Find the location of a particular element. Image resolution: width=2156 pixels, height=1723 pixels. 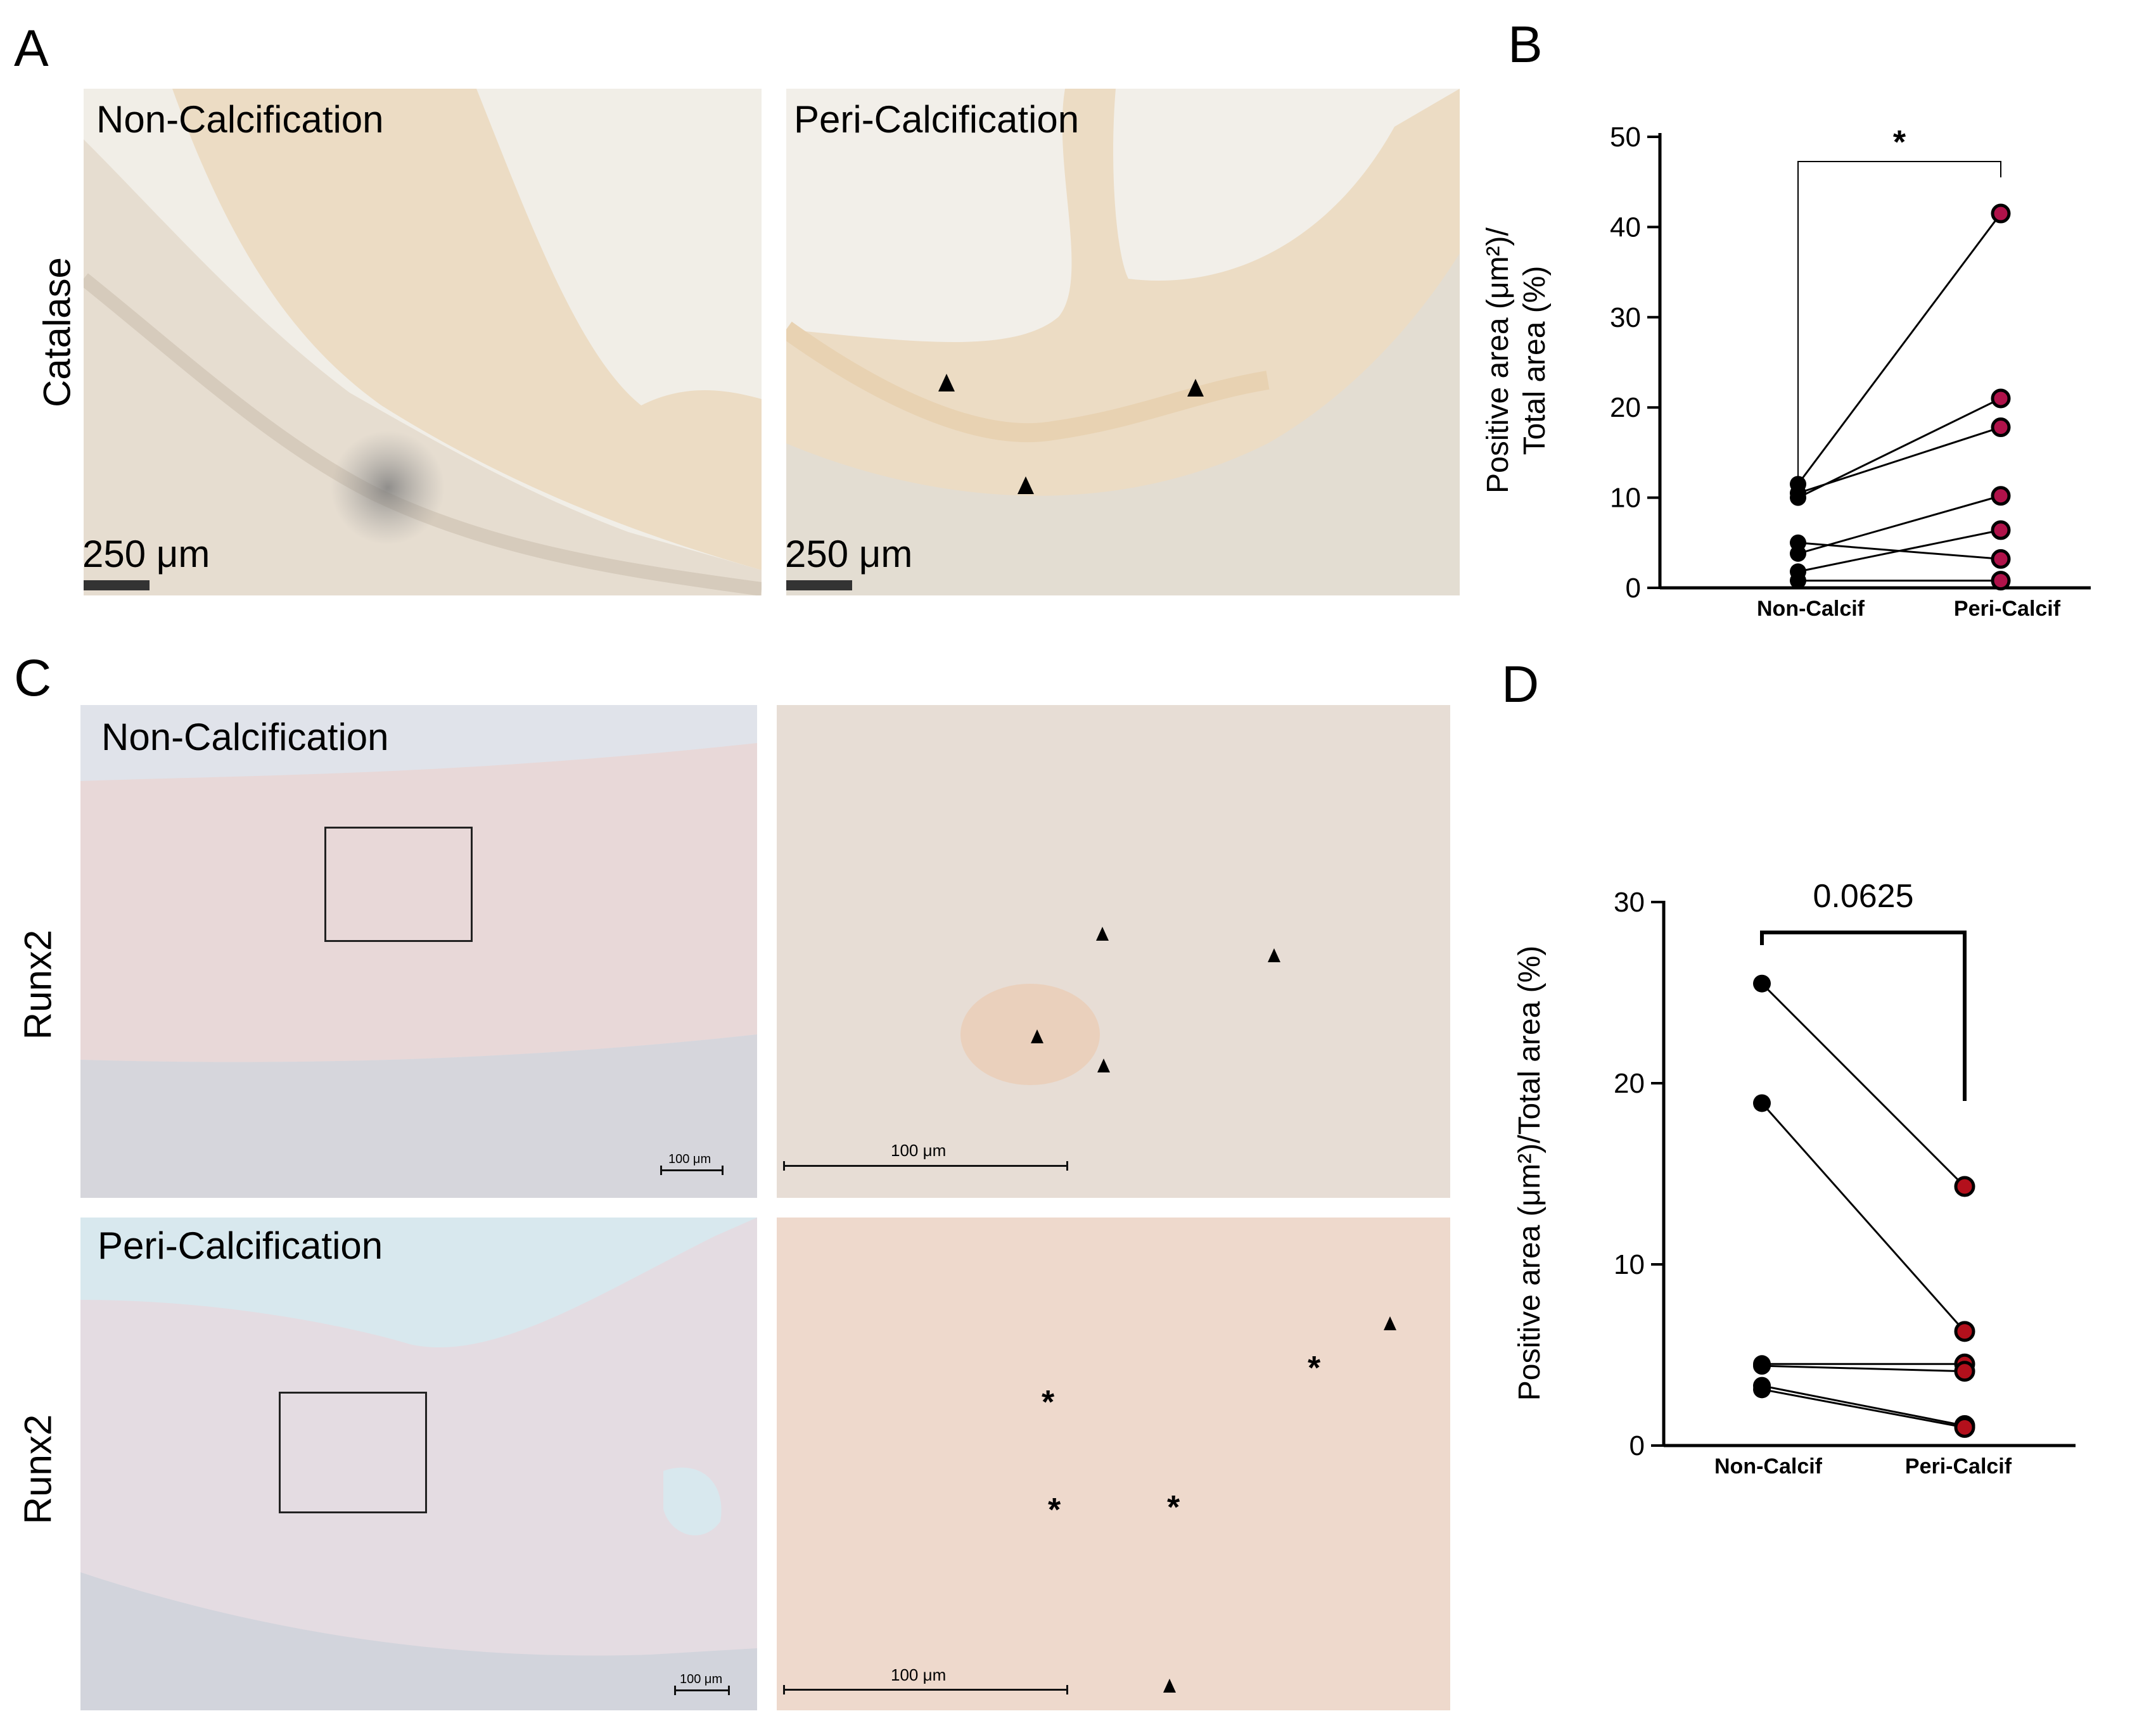

y-axis: 0 10 20 30 is located at coordinates (1640, 1174).